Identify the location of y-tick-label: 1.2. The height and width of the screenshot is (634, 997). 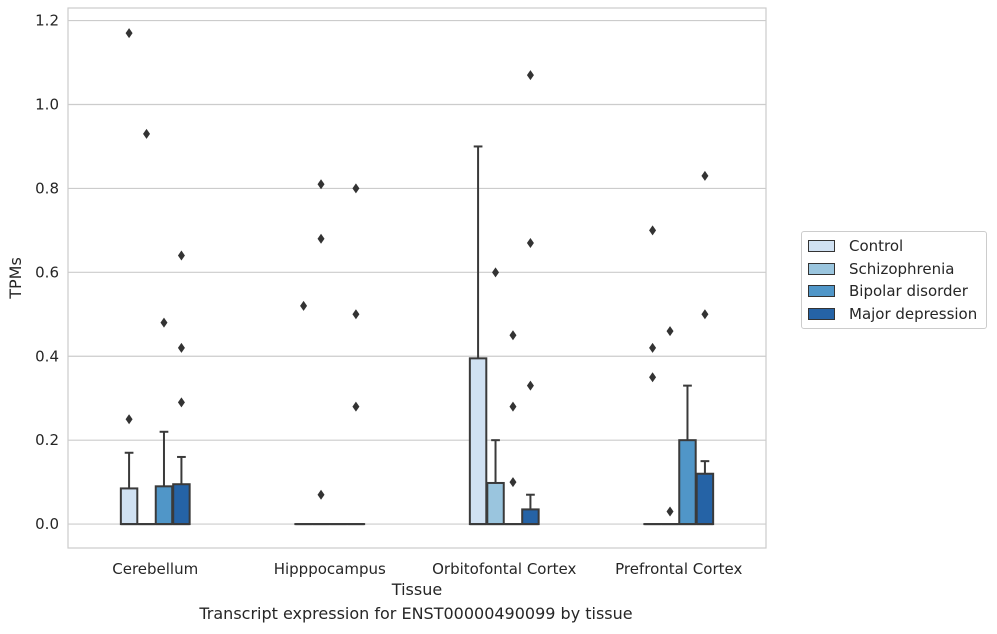
(47, 21).